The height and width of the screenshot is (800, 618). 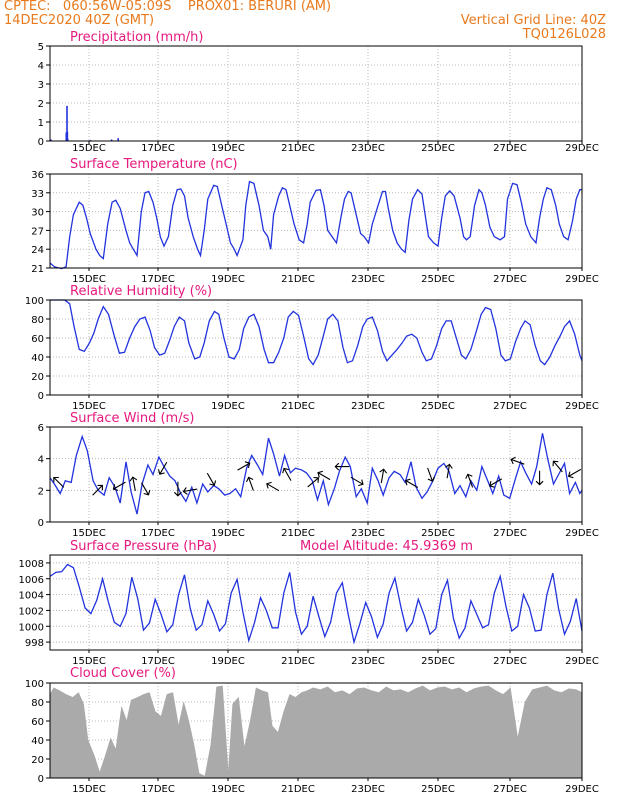 I want to click on y-tick-label: 4, so click(x=41, y=66).